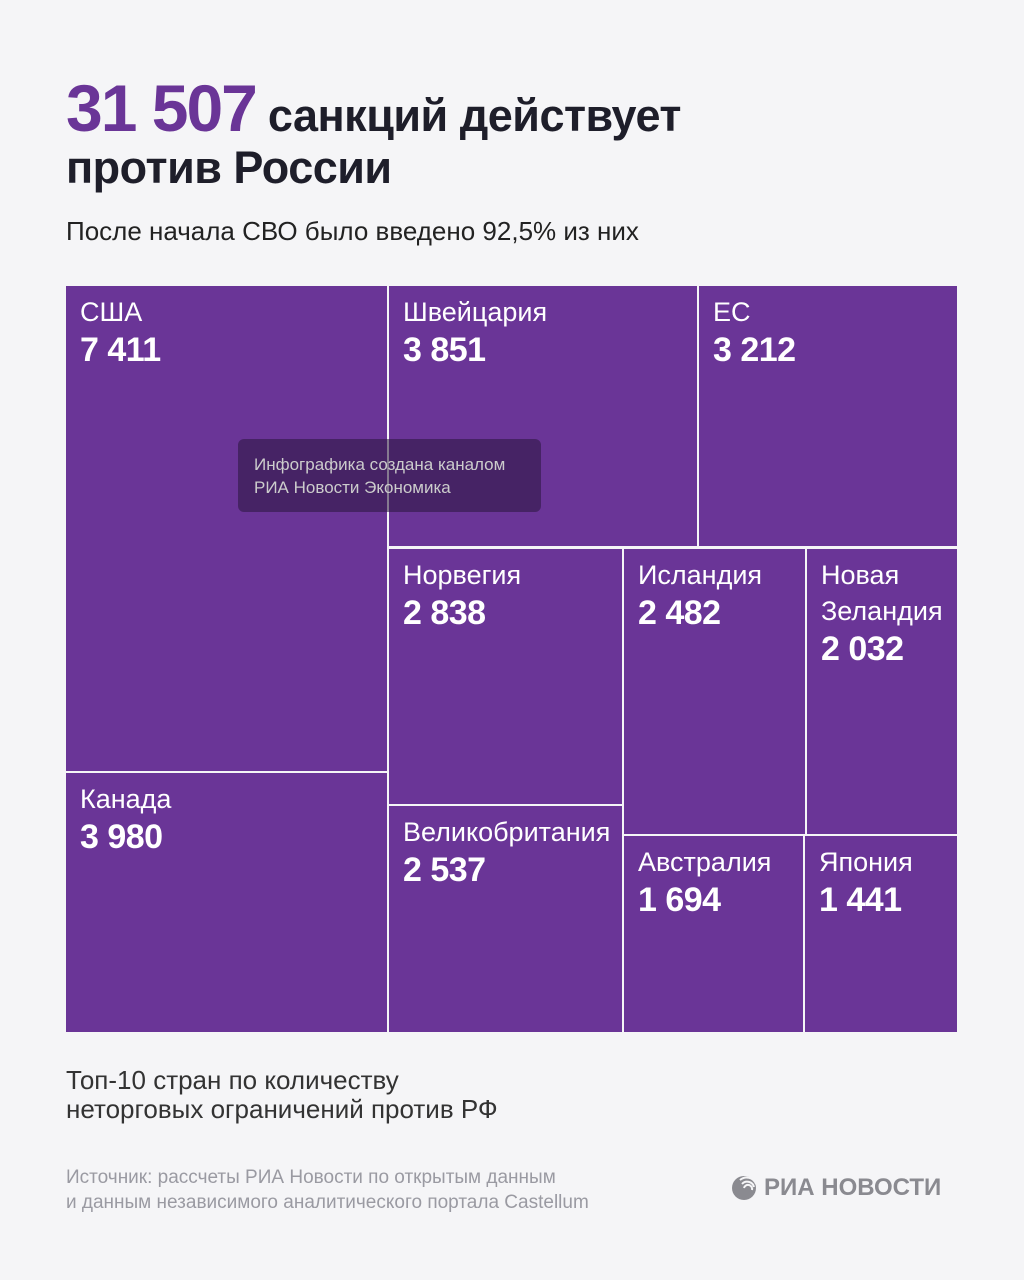 The height and width of the screenshot is (1280, 1024). What do you see at coordinates (352, 487) in the screenshot?
I see `watermark-line2: РИА Новости Экономика` at bounding box center [352, 487].